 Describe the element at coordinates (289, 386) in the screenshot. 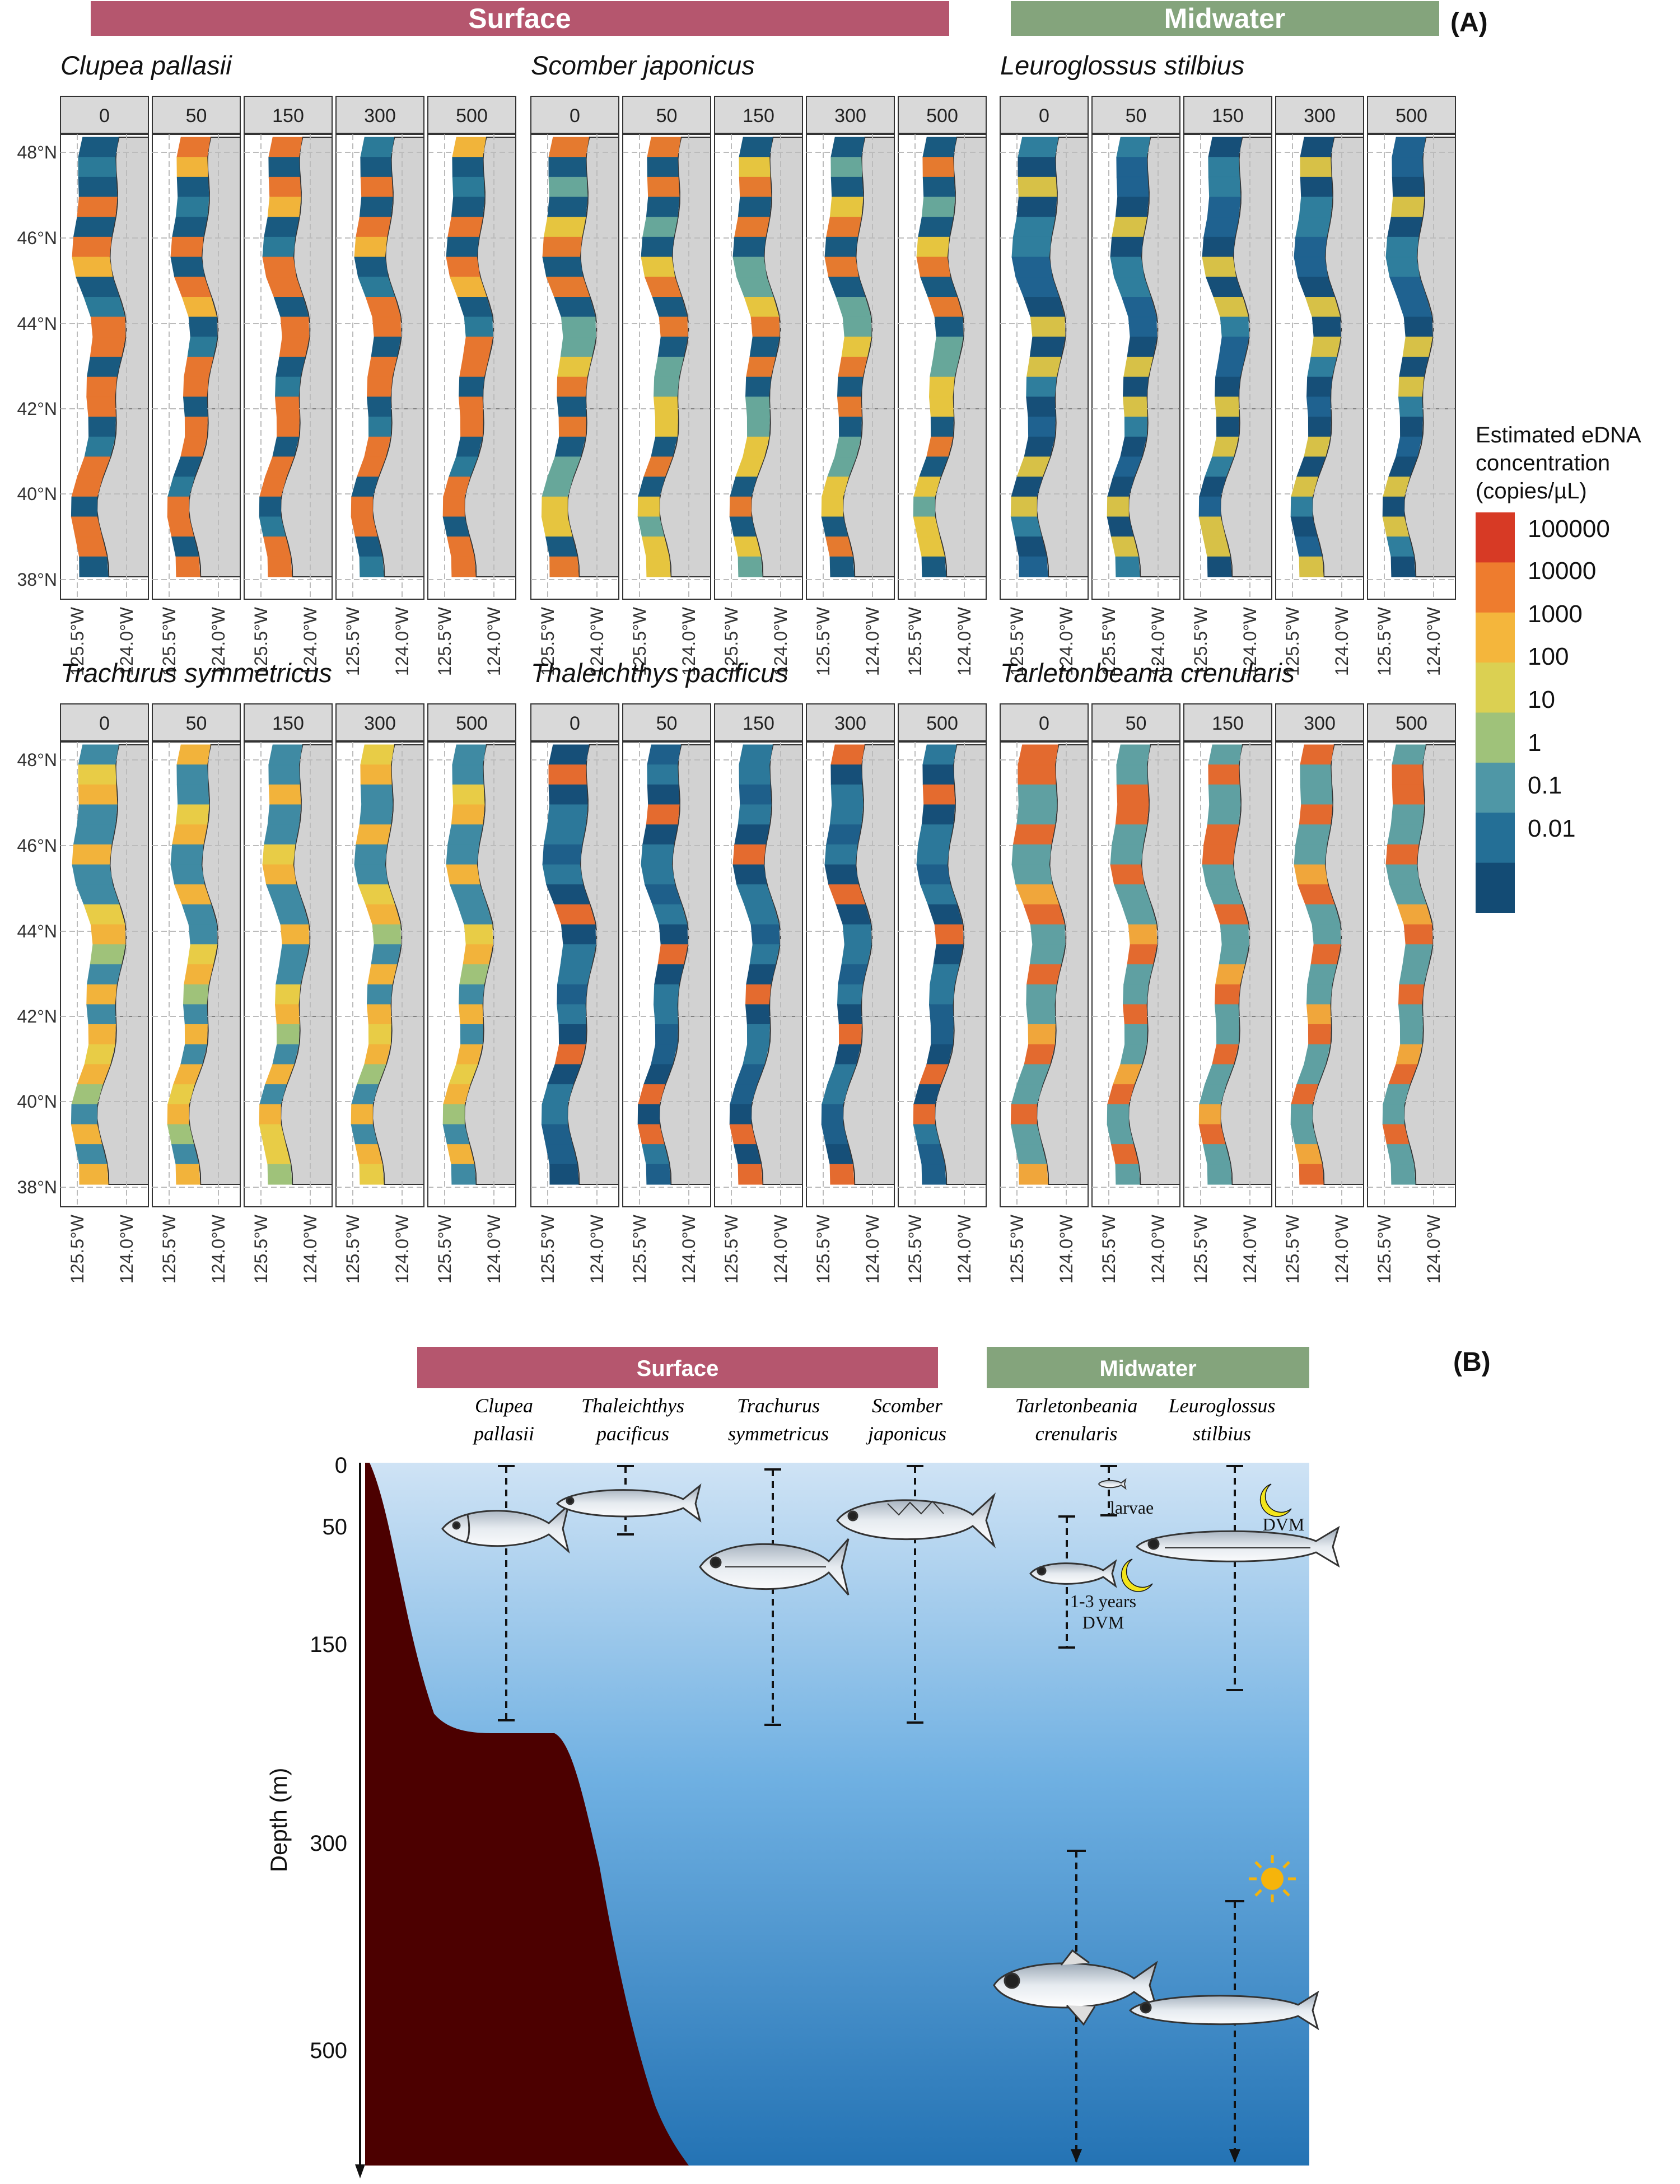

I see `depth-facet-150: 150 125.5°W 124.0°W` at that location.